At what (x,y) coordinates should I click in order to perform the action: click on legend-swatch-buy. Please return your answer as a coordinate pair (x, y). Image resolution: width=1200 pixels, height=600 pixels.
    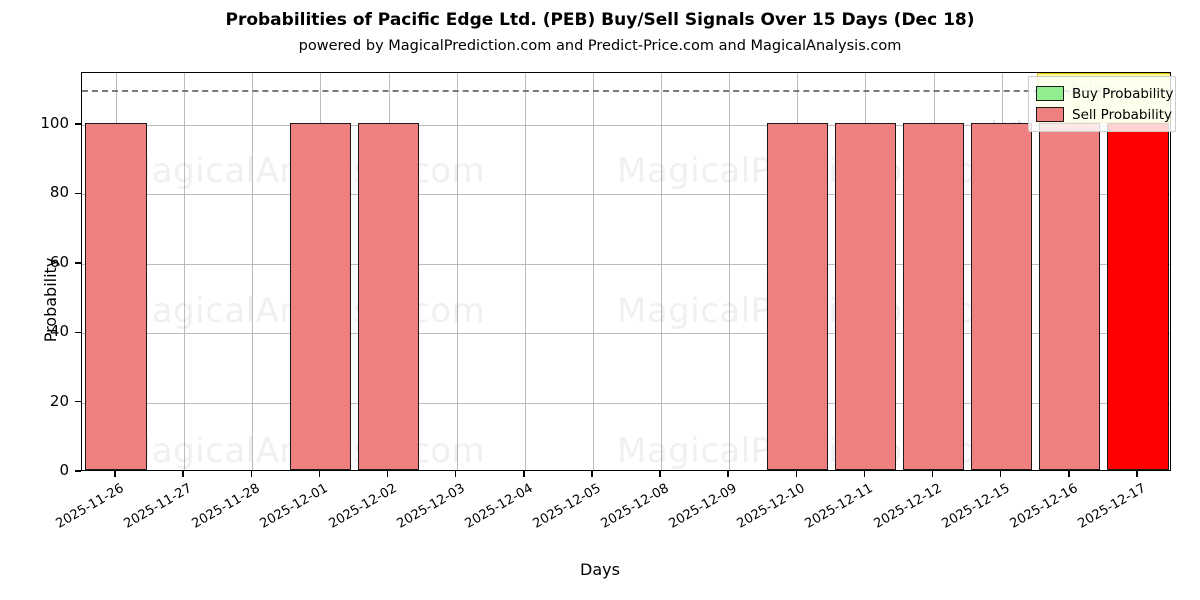
    Looking at the image, I should click on (1050, 93).